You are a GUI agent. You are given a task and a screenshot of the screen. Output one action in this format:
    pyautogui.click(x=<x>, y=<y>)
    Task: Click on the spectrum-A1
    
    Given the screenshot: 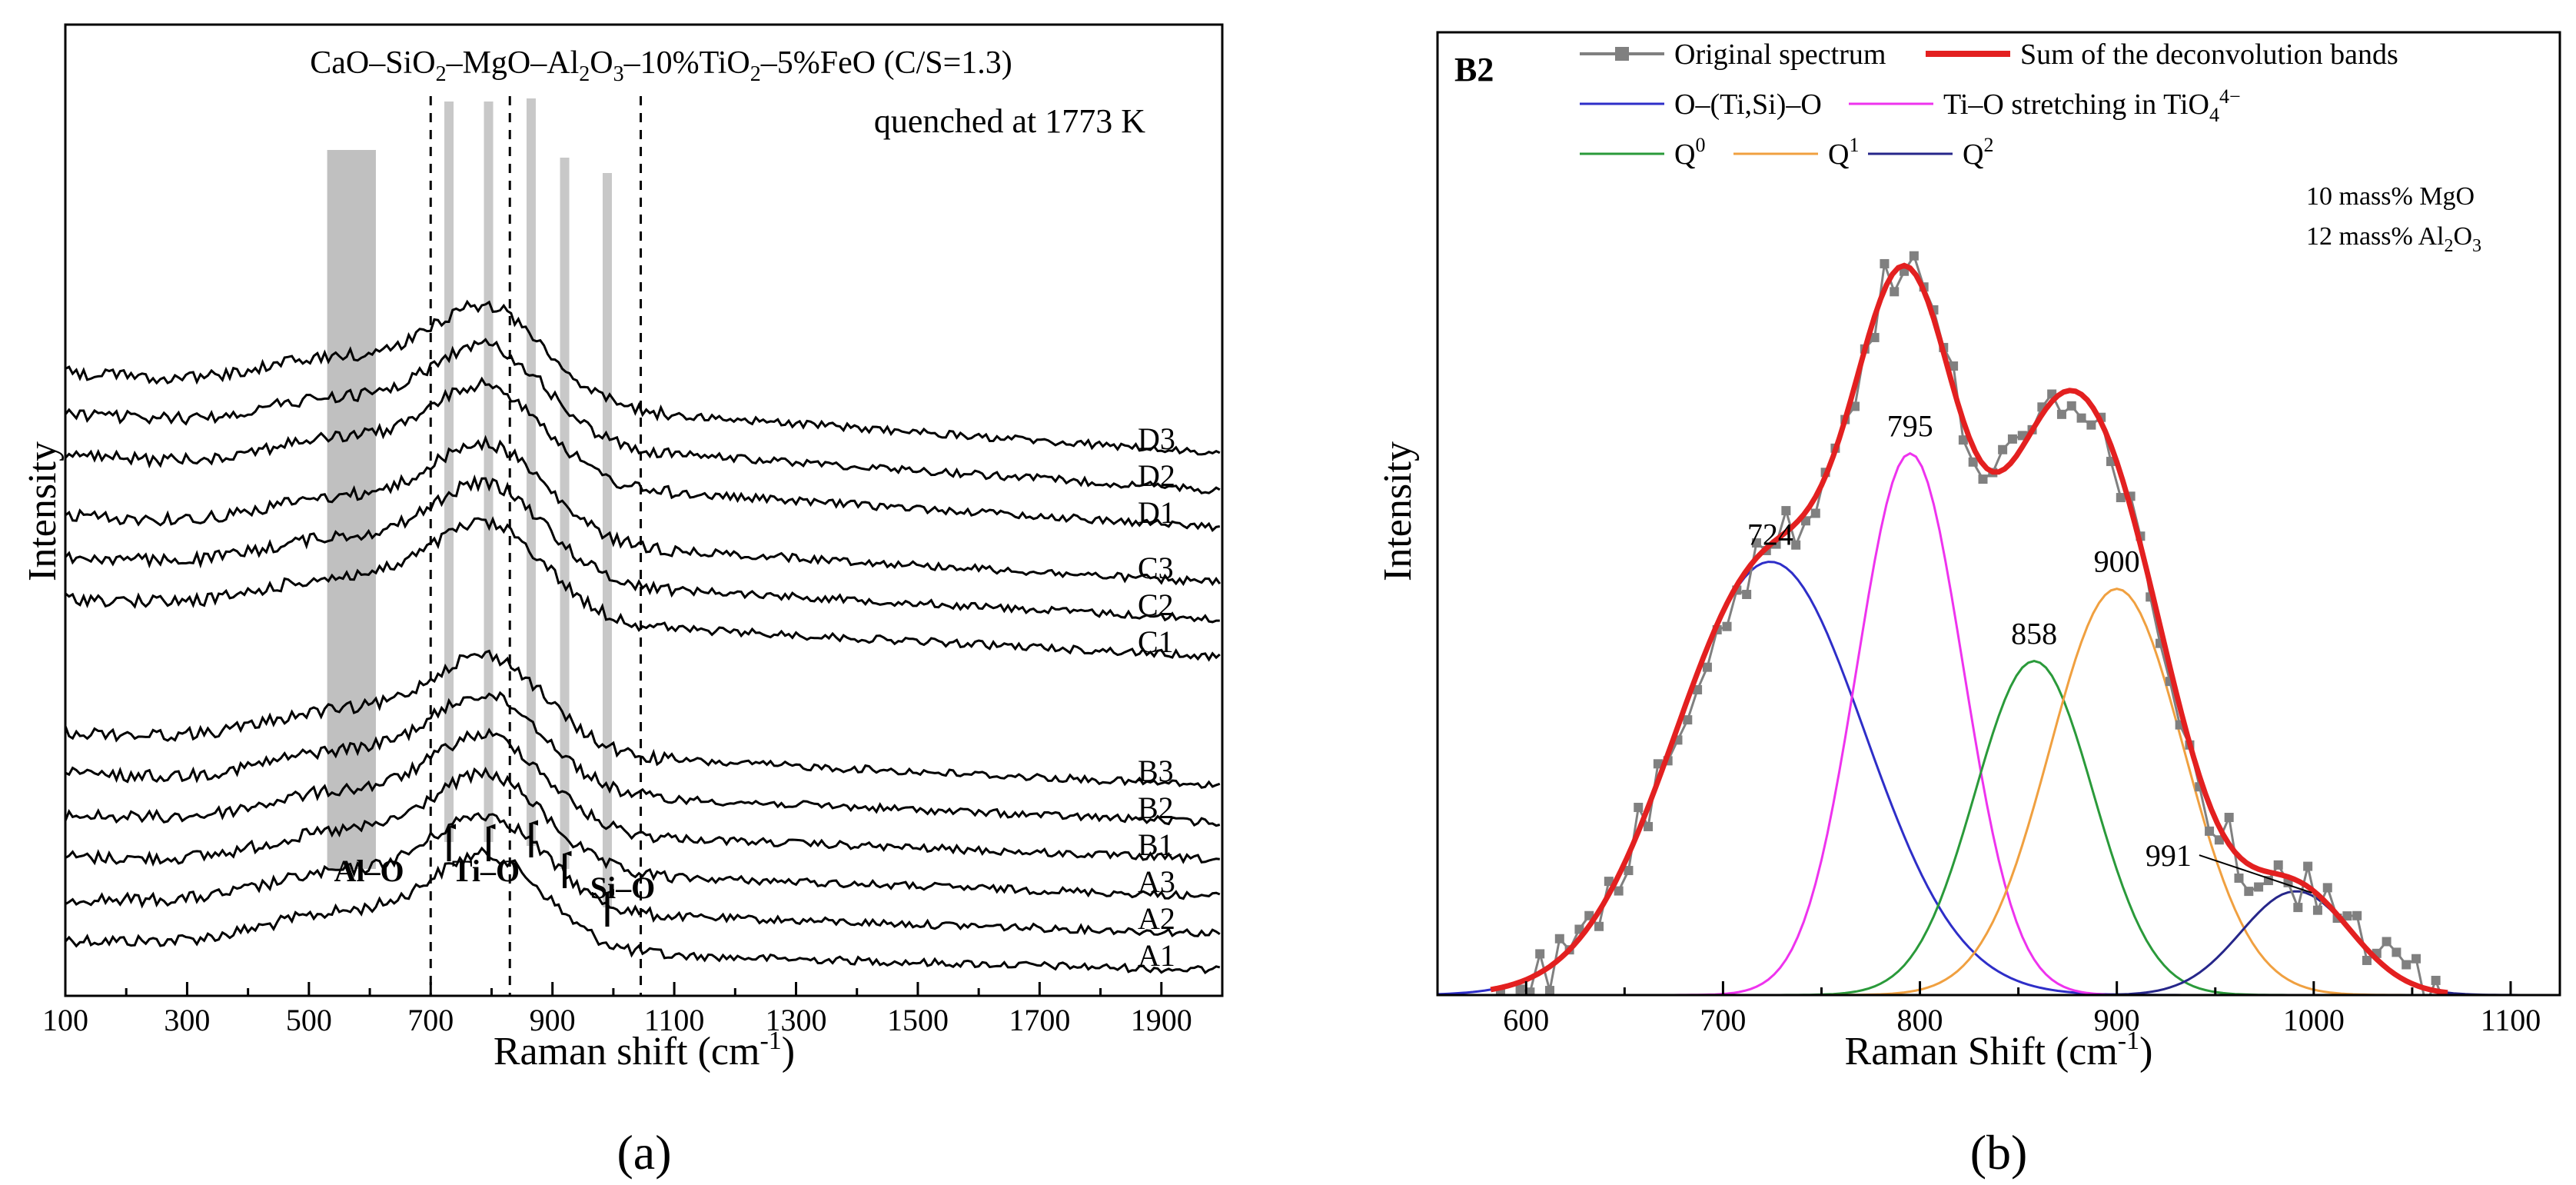 What is the action you would take?
    pyautogui.click(x=643, y=910)
    